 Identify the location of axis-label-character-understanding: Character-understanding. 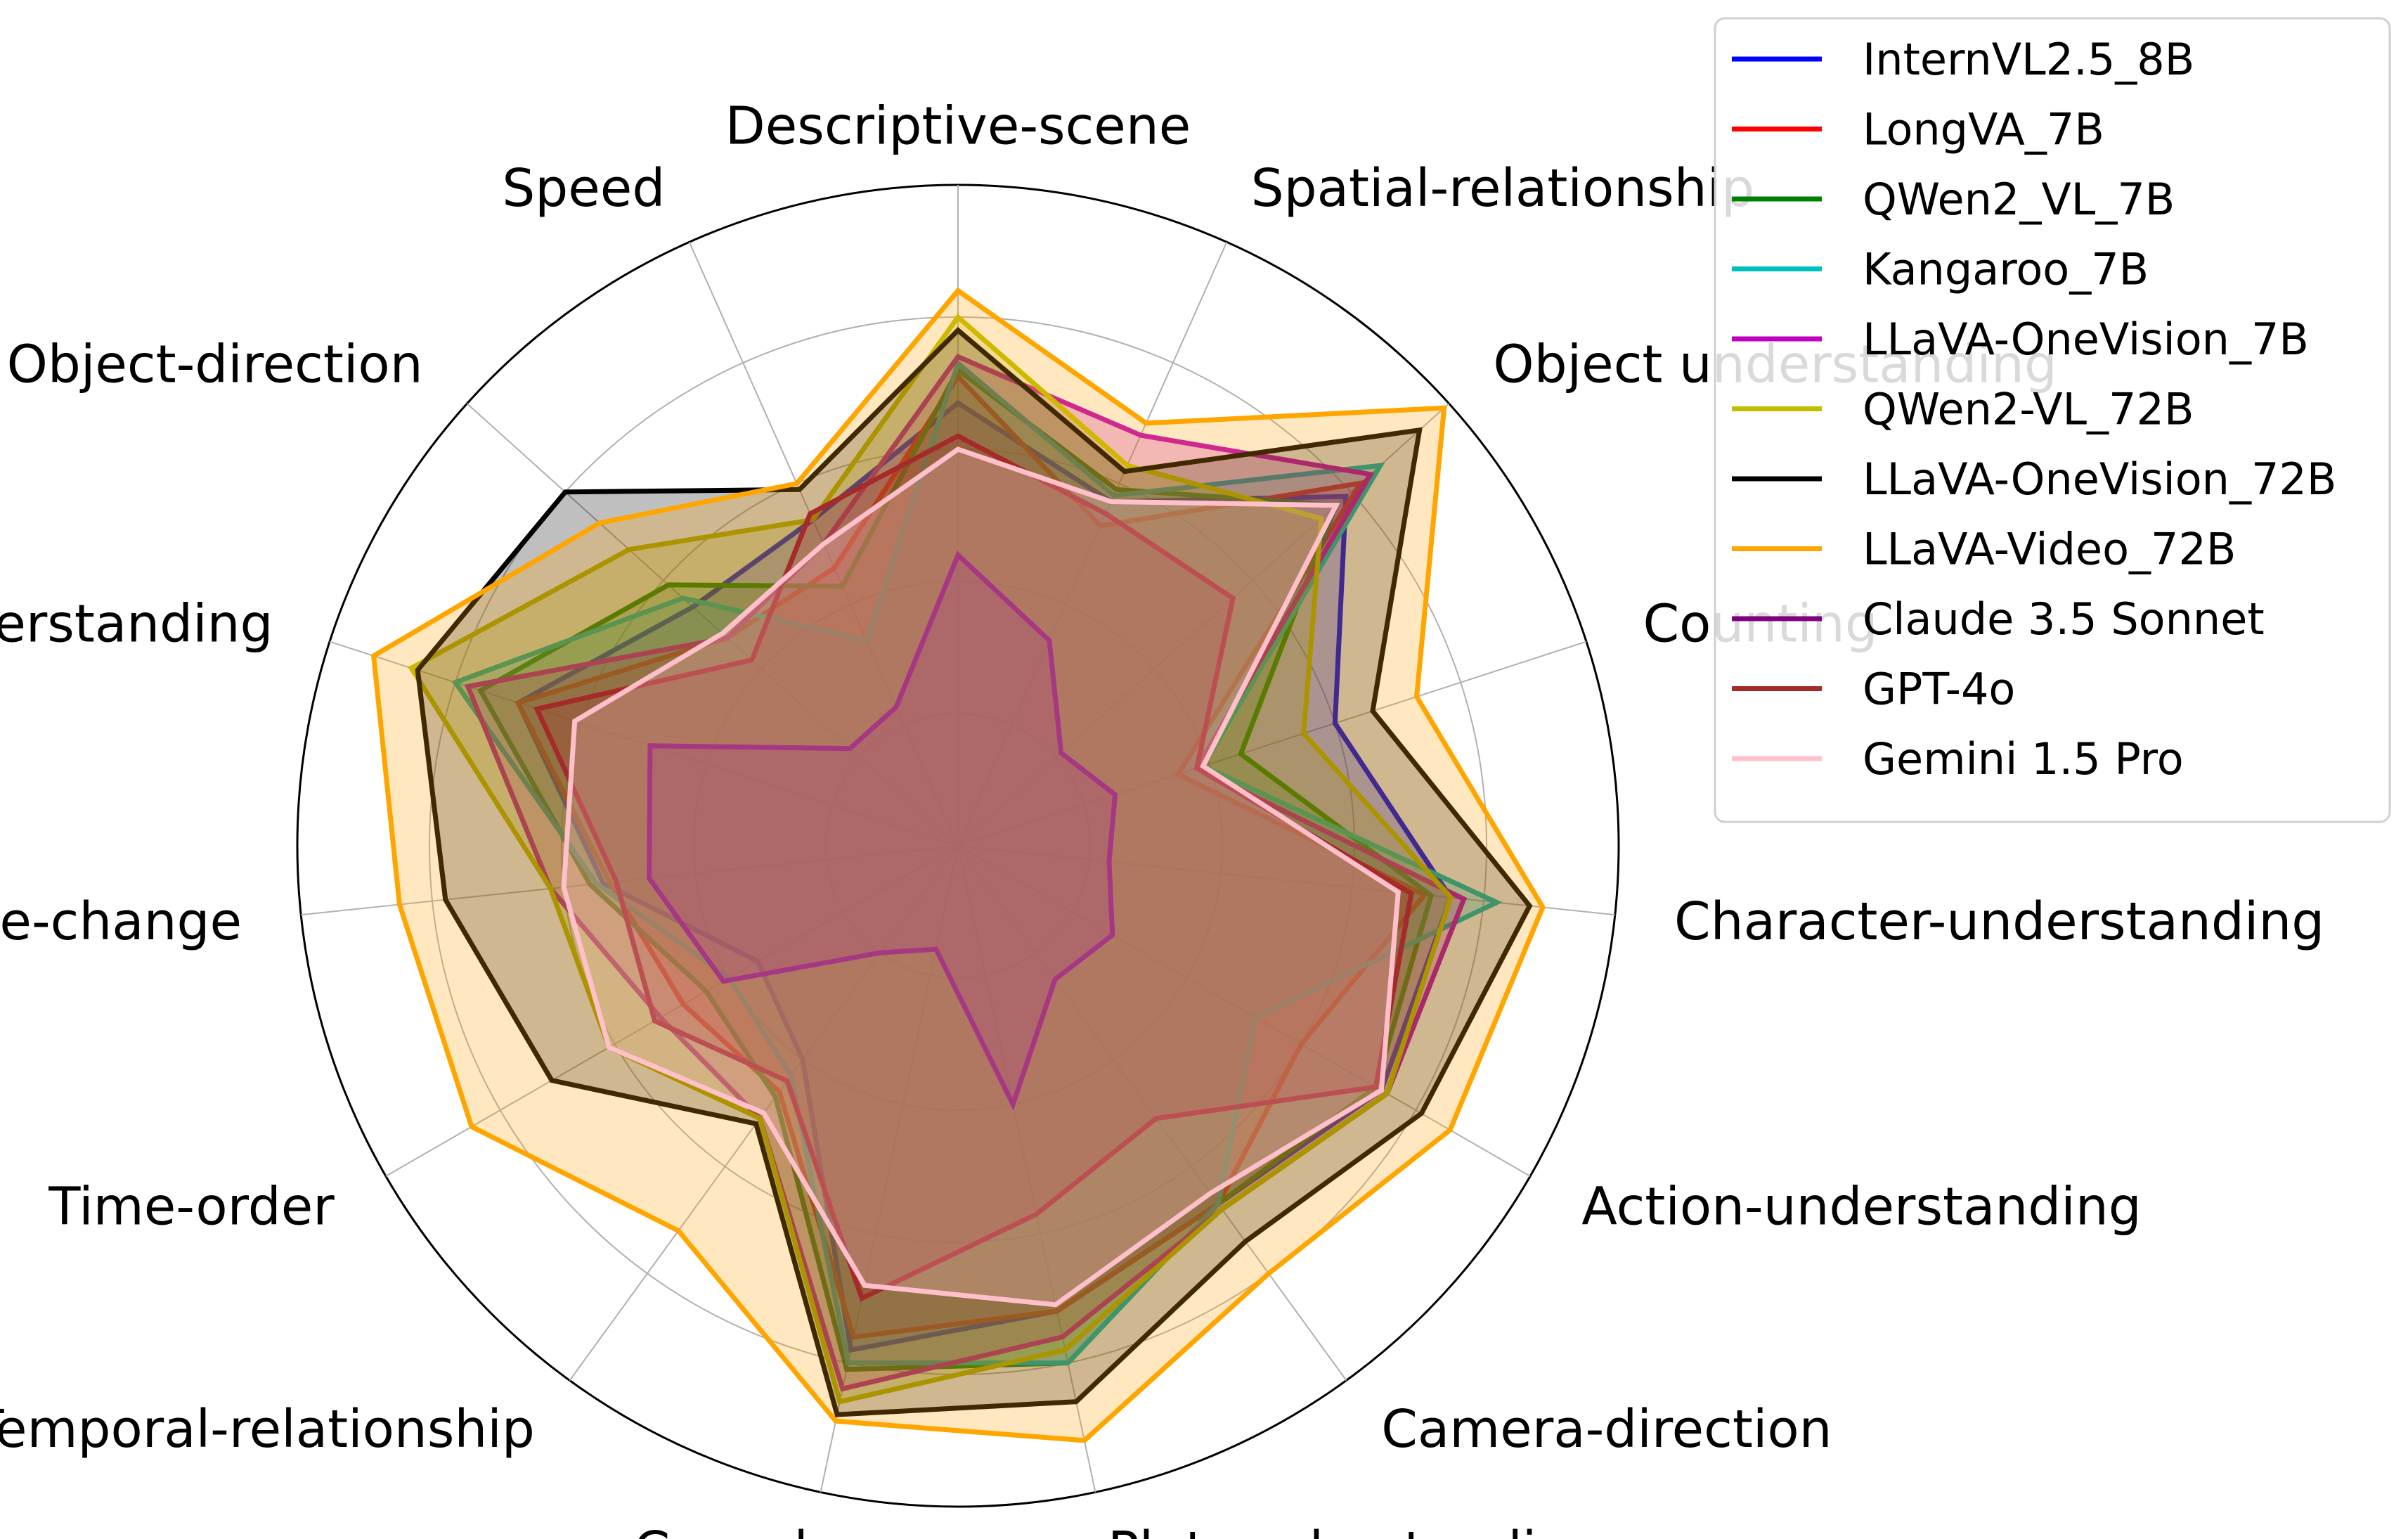
(1999, 922).